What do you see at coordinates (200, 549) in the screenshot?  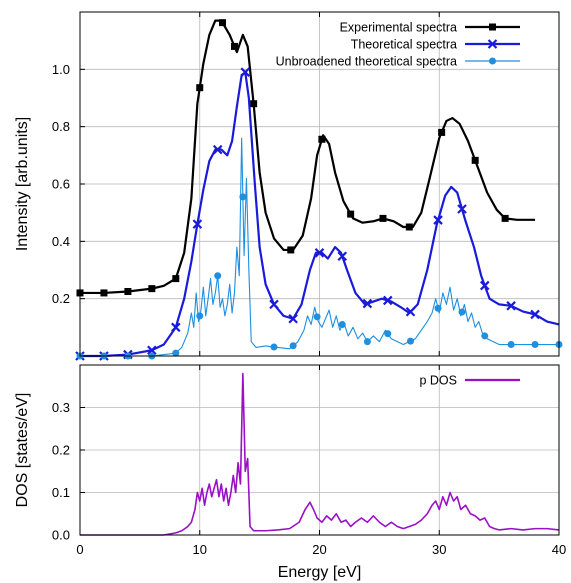 I see `dos-xtick-label: 10` at bounding box center [200, 549].